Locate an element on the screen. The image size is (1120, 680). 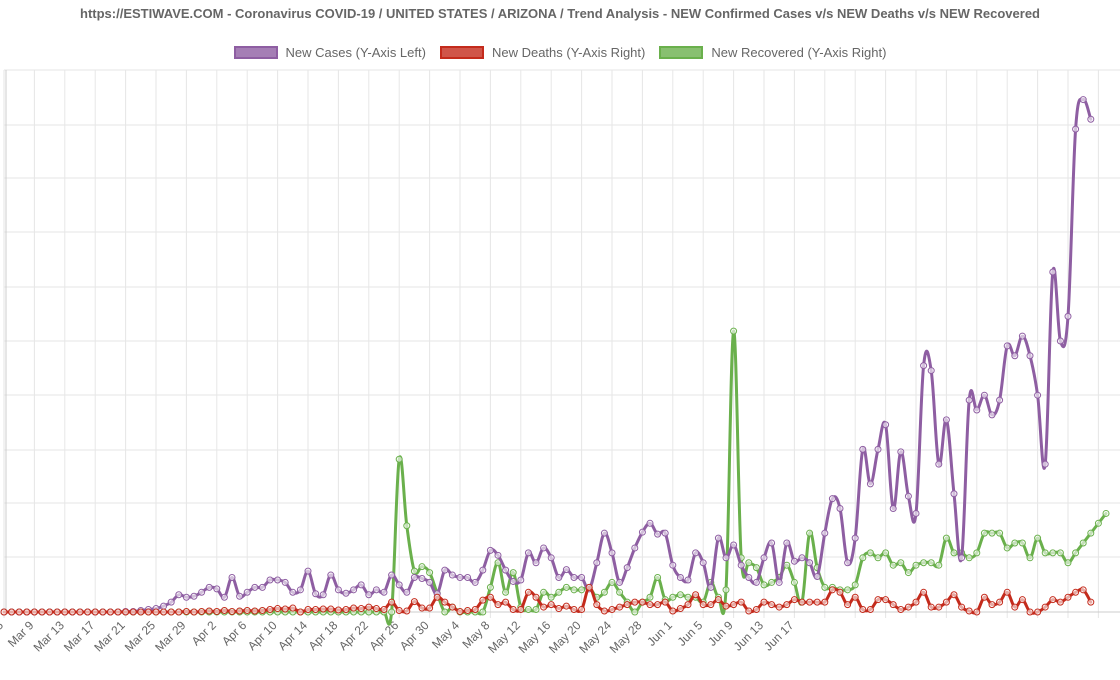
legend-label-new-recovered: New Recovered (Y-Axis Right) is located at coordinates (799, 52).